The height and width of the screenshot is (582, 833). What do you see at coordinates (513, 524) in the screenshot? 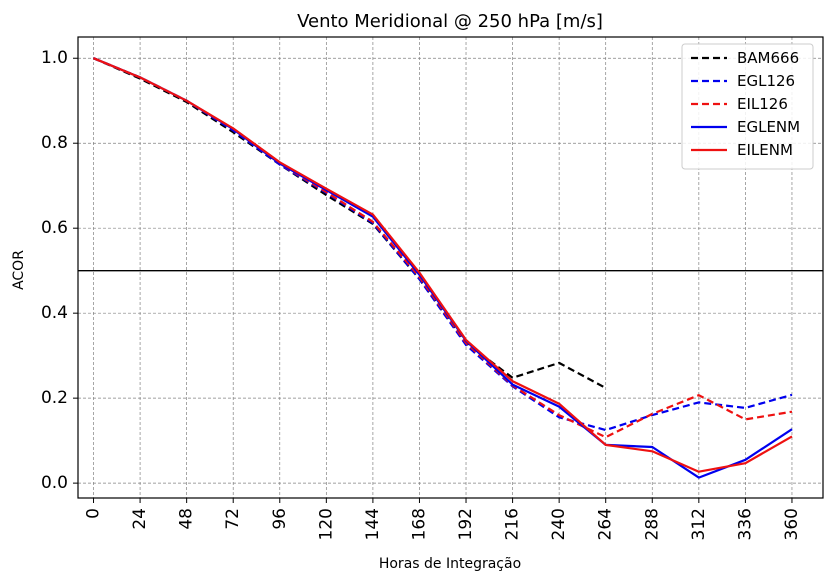
I see `x-tick-label: 216` at bounding box center [513, 524].